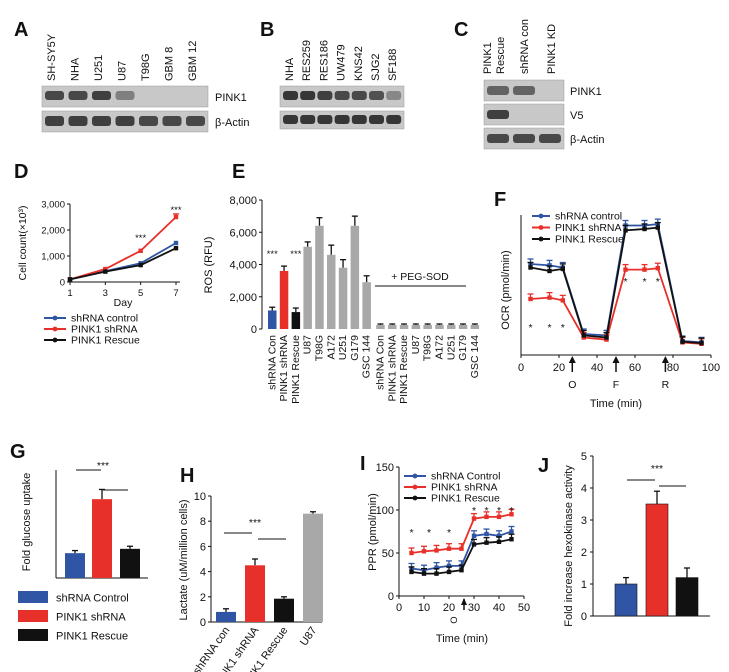  What do you see at coordinates (209, 265) in the screenshot?
I see `y-axis-title: ROS (RFU)` at bounding box center [209, 265].